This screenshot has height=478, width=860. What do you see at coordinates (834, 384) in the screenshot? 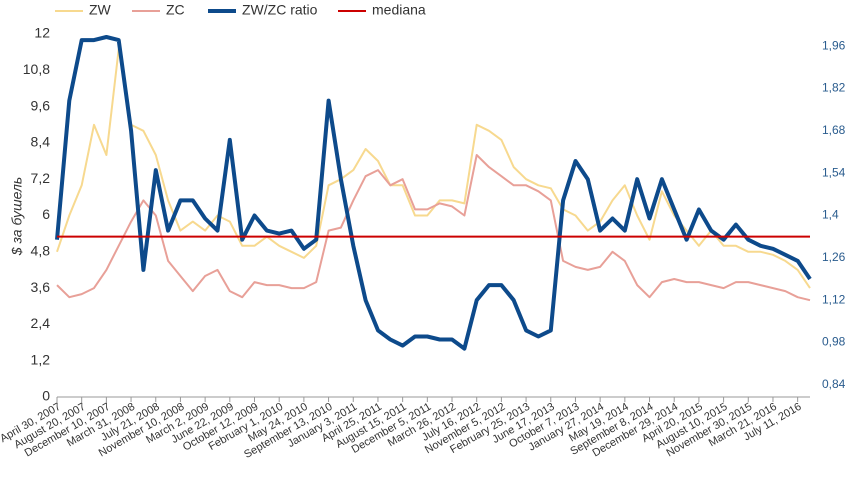
I see `y2-tick-label: 0,84` at bounding box center [834, 384].